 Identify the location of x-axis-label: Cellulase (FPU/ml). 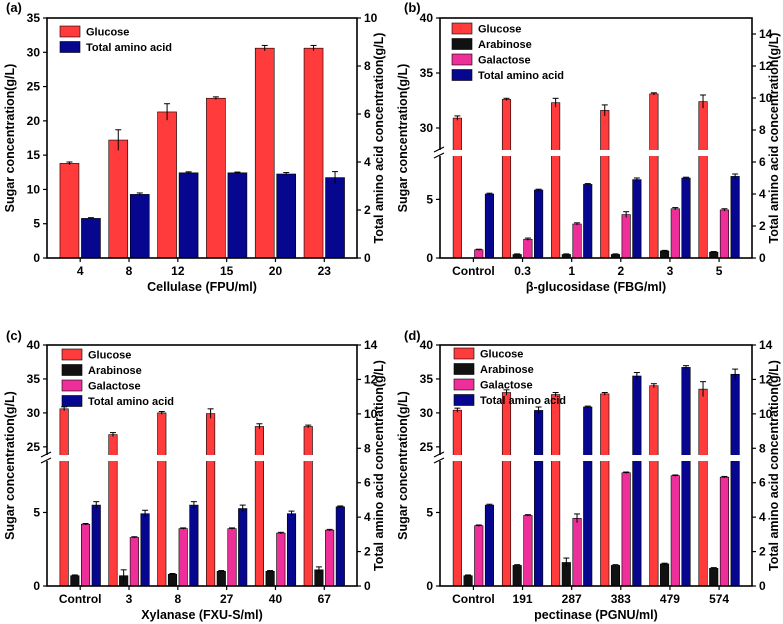
(202, 287).